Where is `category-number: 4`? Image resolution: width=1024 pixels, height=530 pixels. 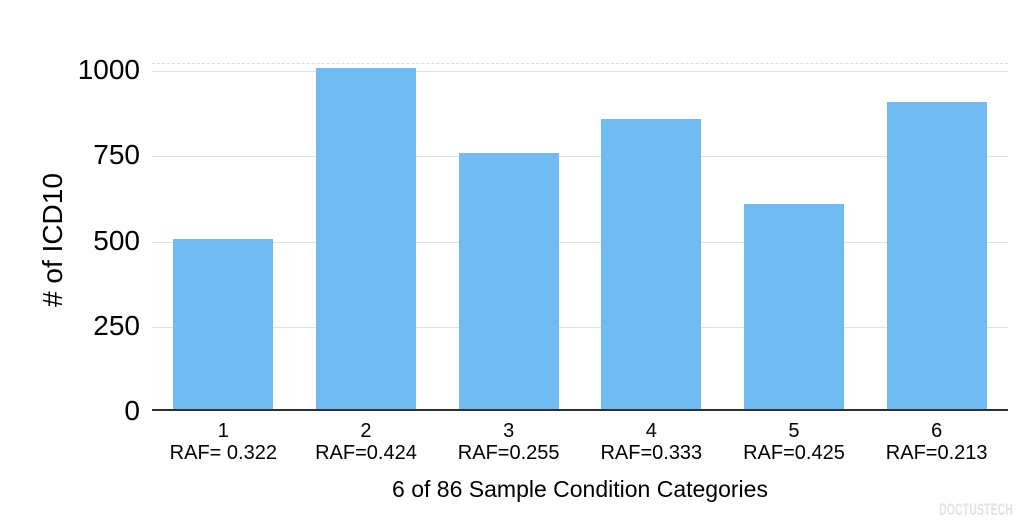
category-number: 4 is located at coordinates (651, 431).